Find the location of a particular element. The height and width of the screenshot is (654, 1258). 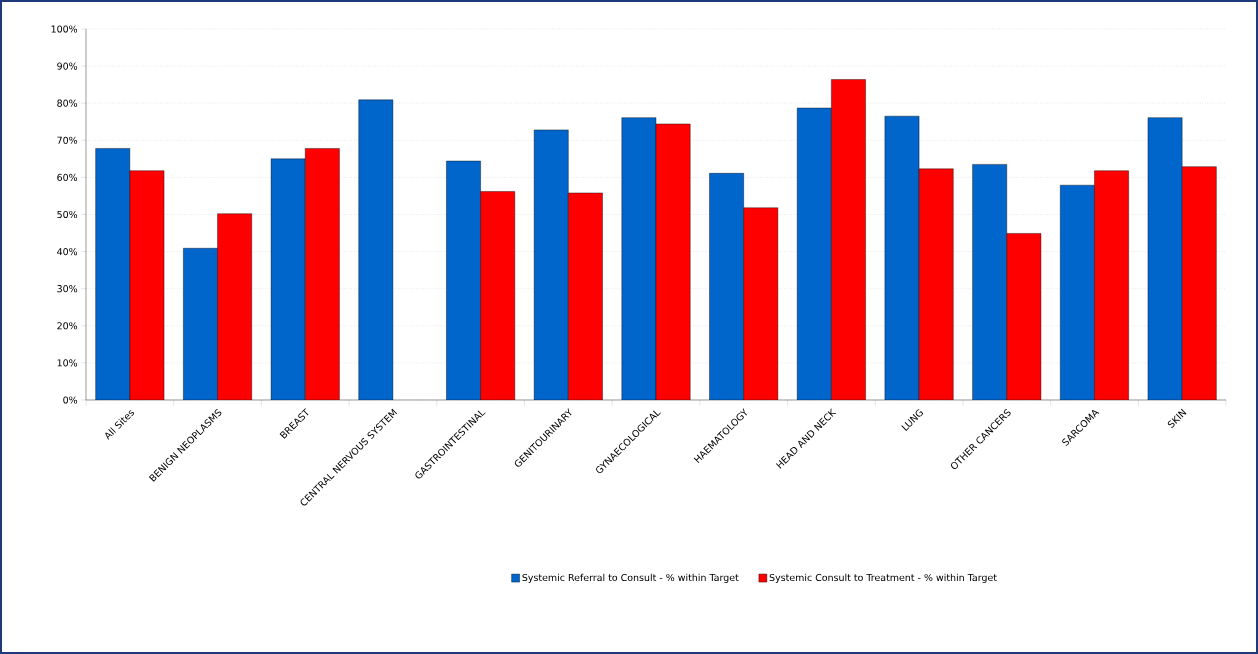

y-tick-label: 90% is located at coordinates (67, 66).